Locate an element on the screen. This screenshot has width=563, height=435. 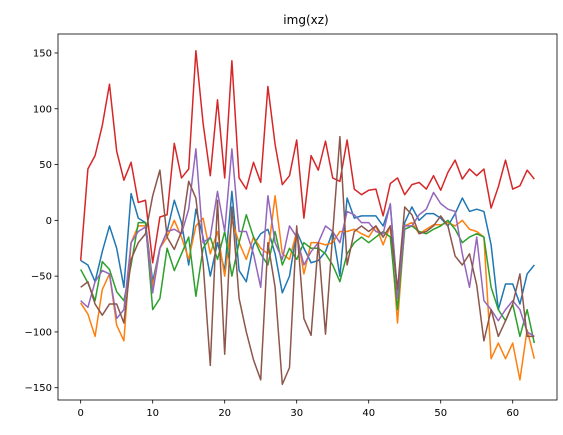
x-tick-label: 40 is located at coordinates (368, 413).